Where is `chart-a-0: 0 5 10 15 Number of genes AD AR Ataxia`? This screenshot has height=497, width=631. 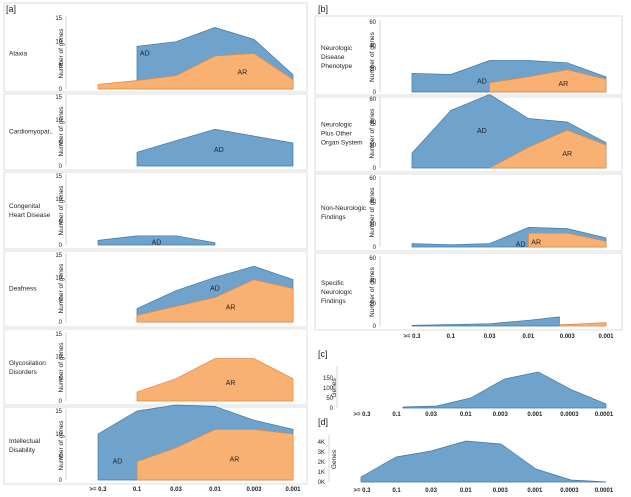 chart-a-0: 0 5 10 15 Number of genes AD AR Ataxia is located at coordinates (151, 54).